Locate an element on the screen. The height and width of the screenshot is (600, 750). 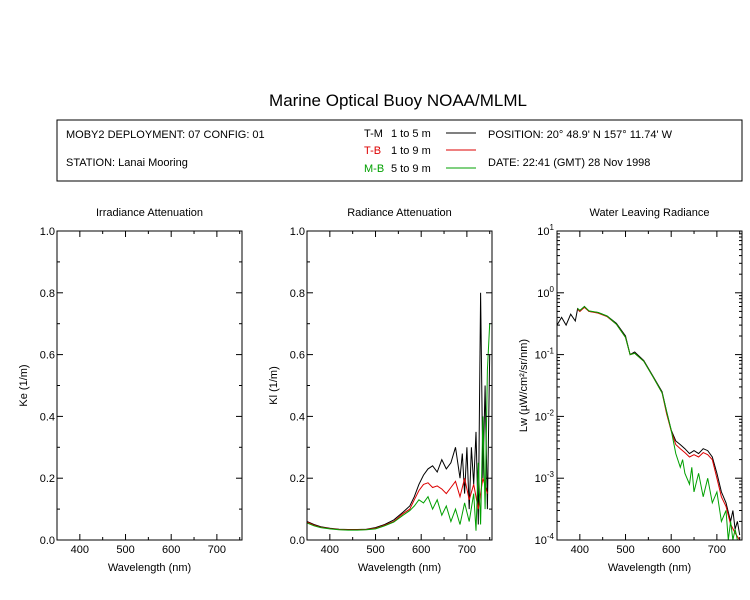
info-box is located at coordinates (399, 150).